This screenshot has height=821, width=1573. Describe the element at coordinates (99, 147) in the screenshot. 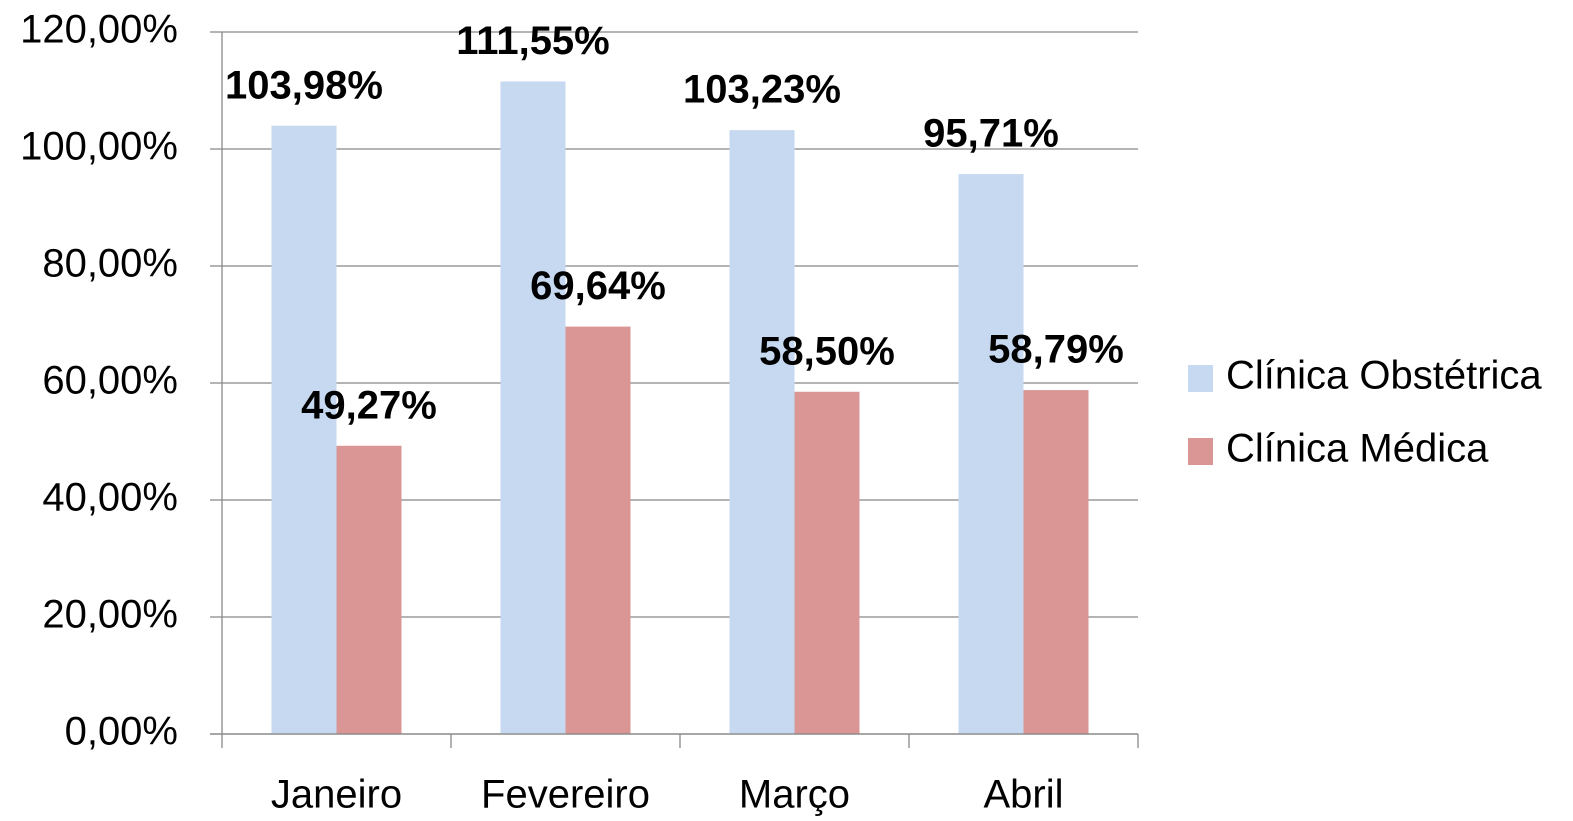

I see `y-tick-label: 100,00%` at that location.